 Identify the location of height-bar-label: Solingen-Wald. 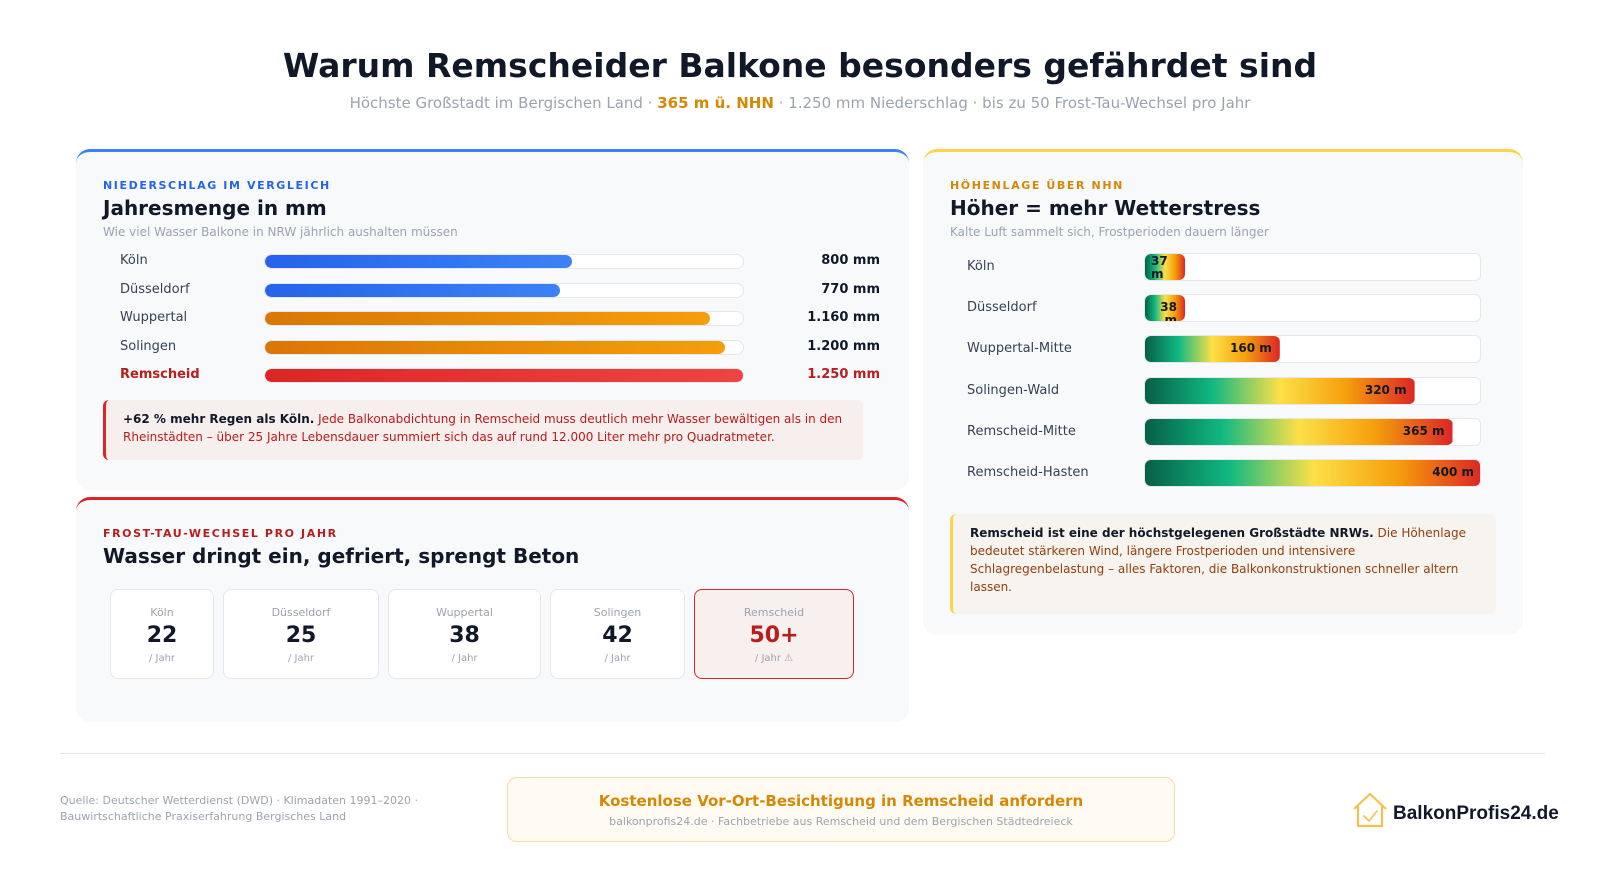
(1013, 390).